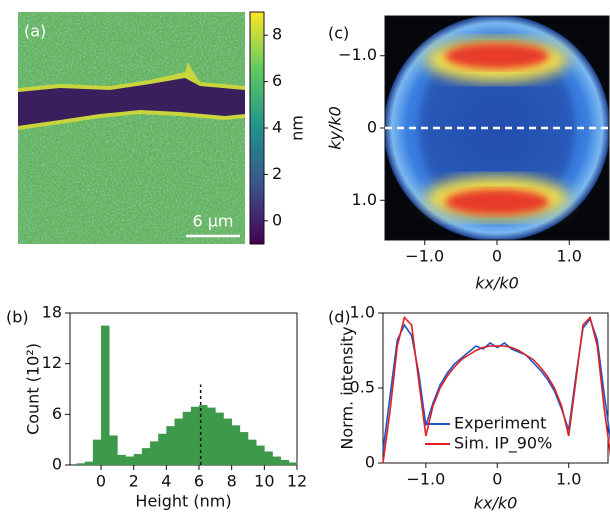  Describe the element at coordinates (134, 481) in the screenshot. I see `x-tick-label: 2` at that location.